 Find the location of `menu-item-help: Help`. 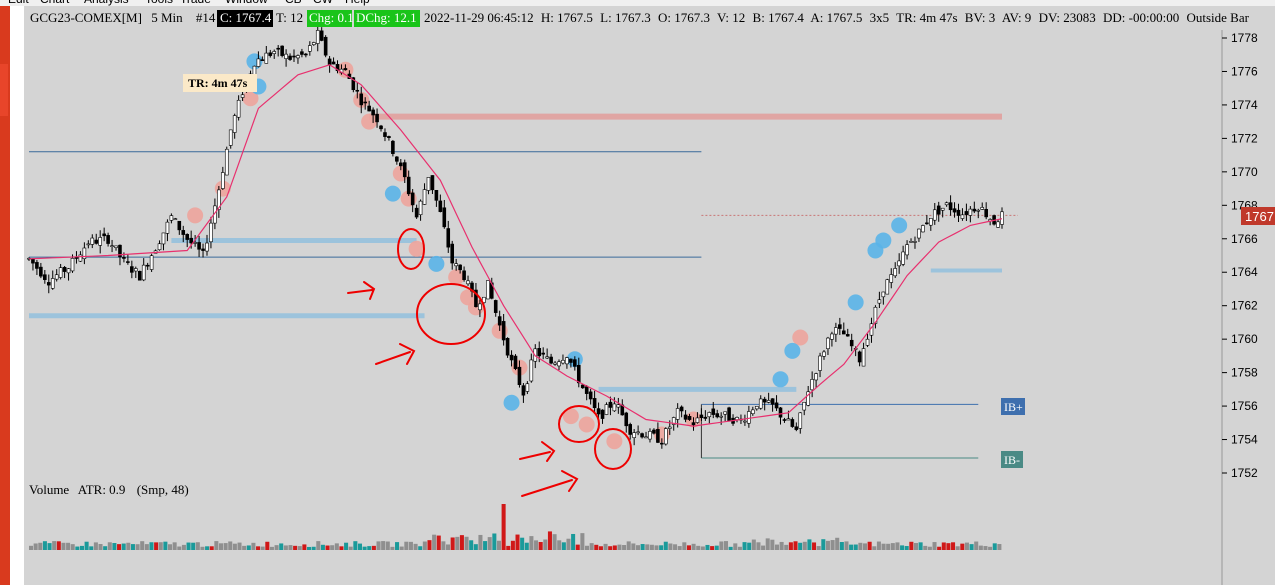

menu-item-help: Help is located at coordinates (357, 3).